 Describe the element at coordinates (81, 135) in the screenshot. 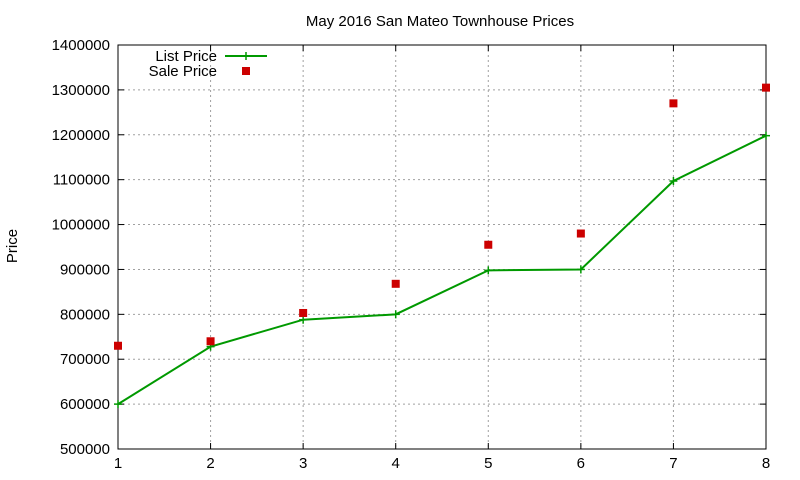

I see `y-tick-label: 1200000` at that location.